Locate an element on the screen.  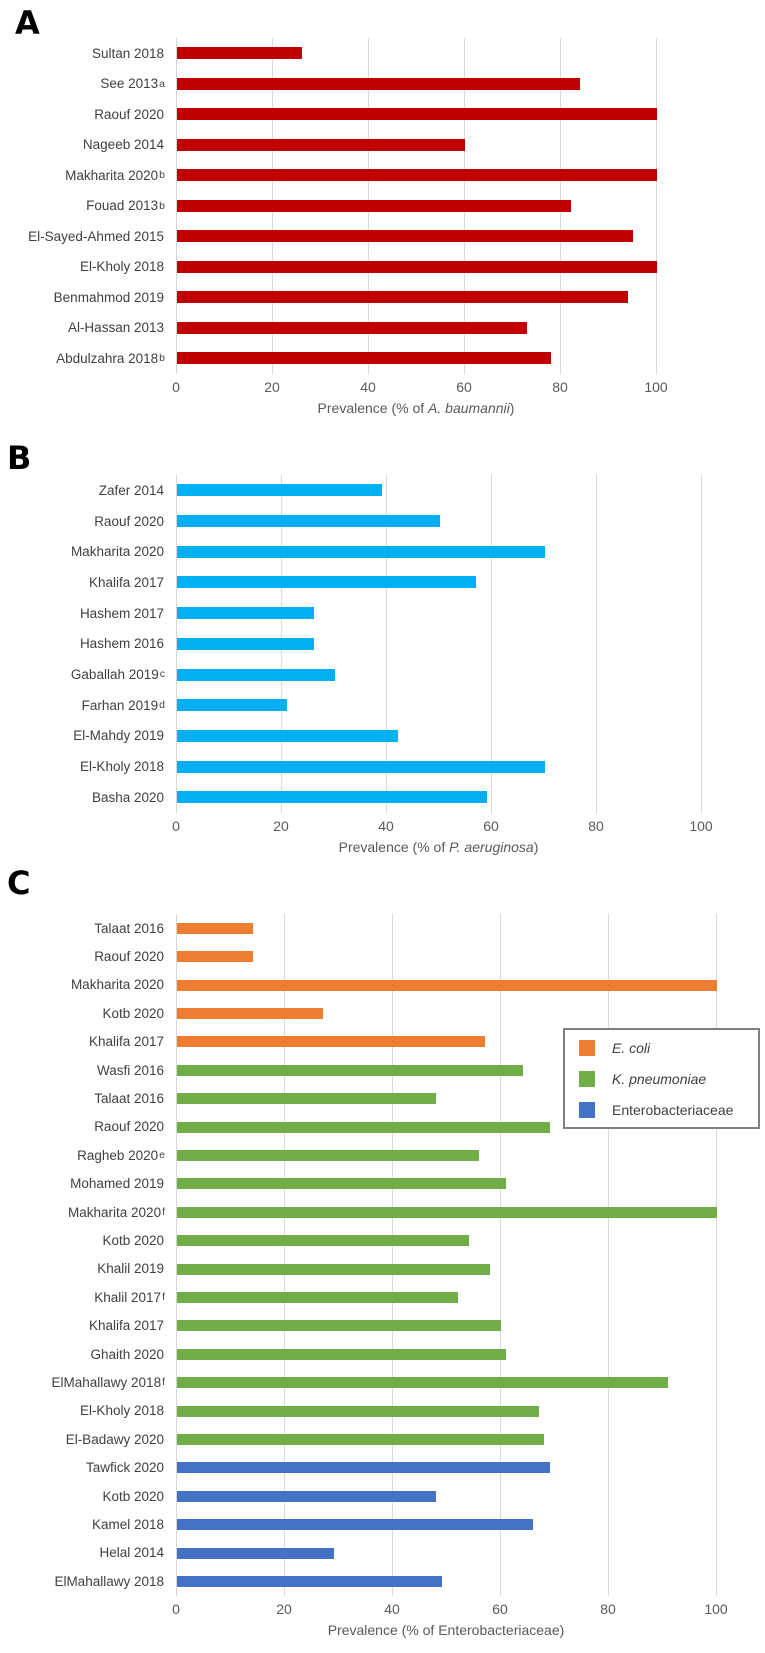
category-label-text: Kotb 2020 is located at coordinates (133, 1240).